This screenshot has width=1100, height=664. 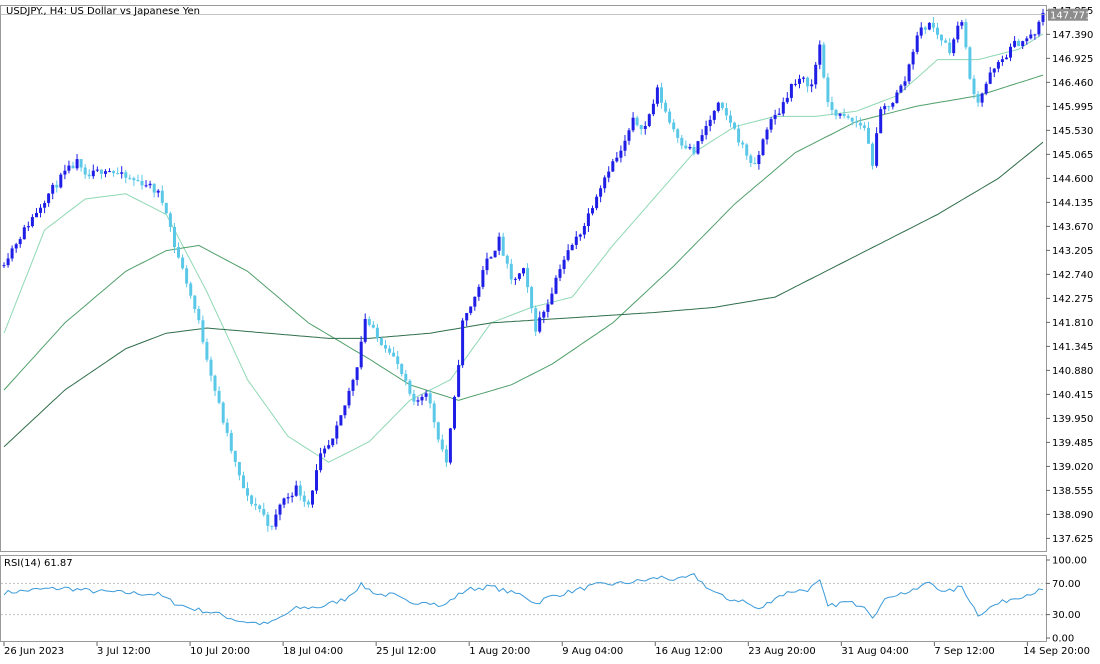 What do you see at coordinates (523, 598) in the screenshot?
I see `rsi-pane` at bounding box center [523, 598].